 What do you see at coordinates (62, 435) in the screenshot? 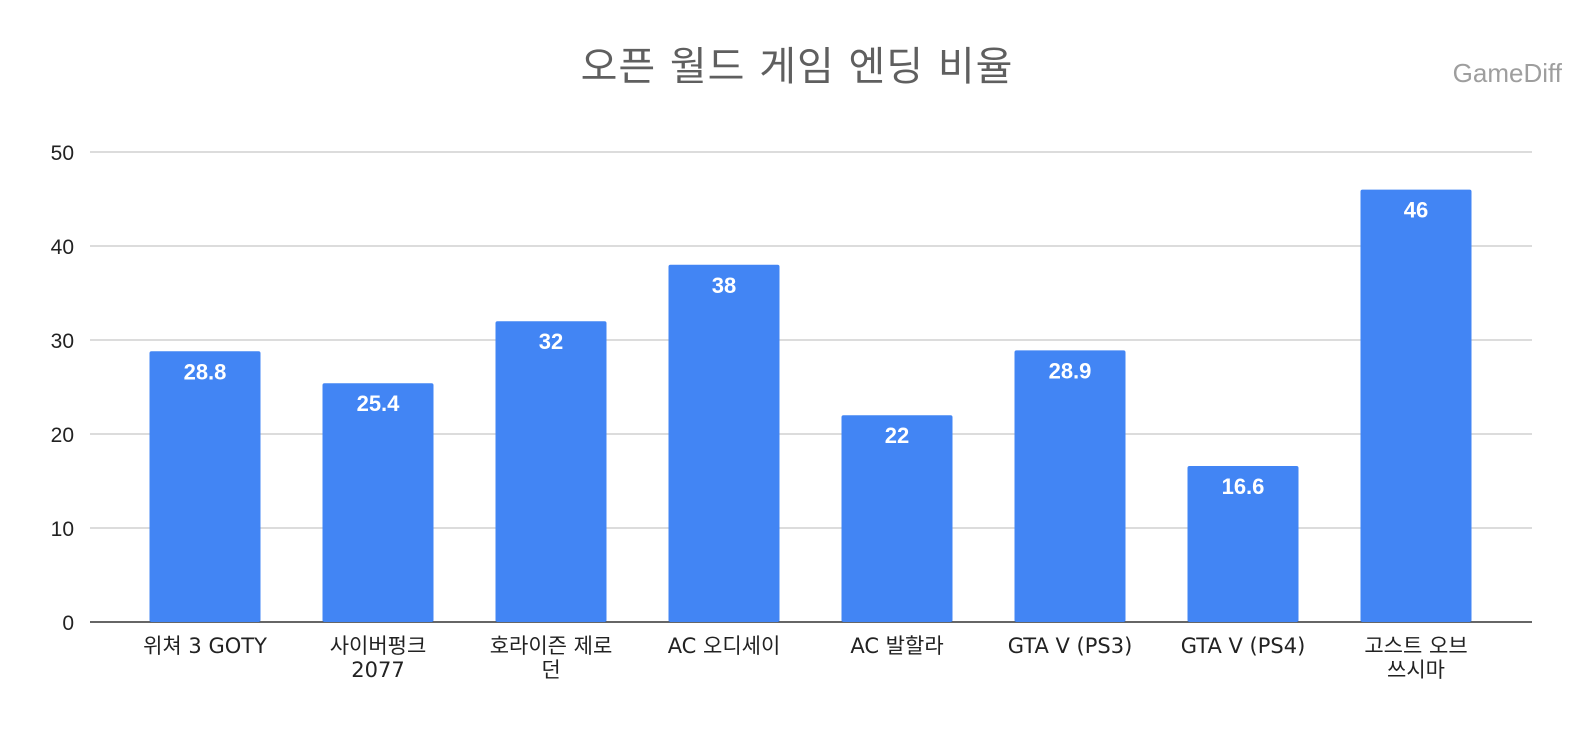
I see `y-tick-label: 20` at bounding box center [62, 435].